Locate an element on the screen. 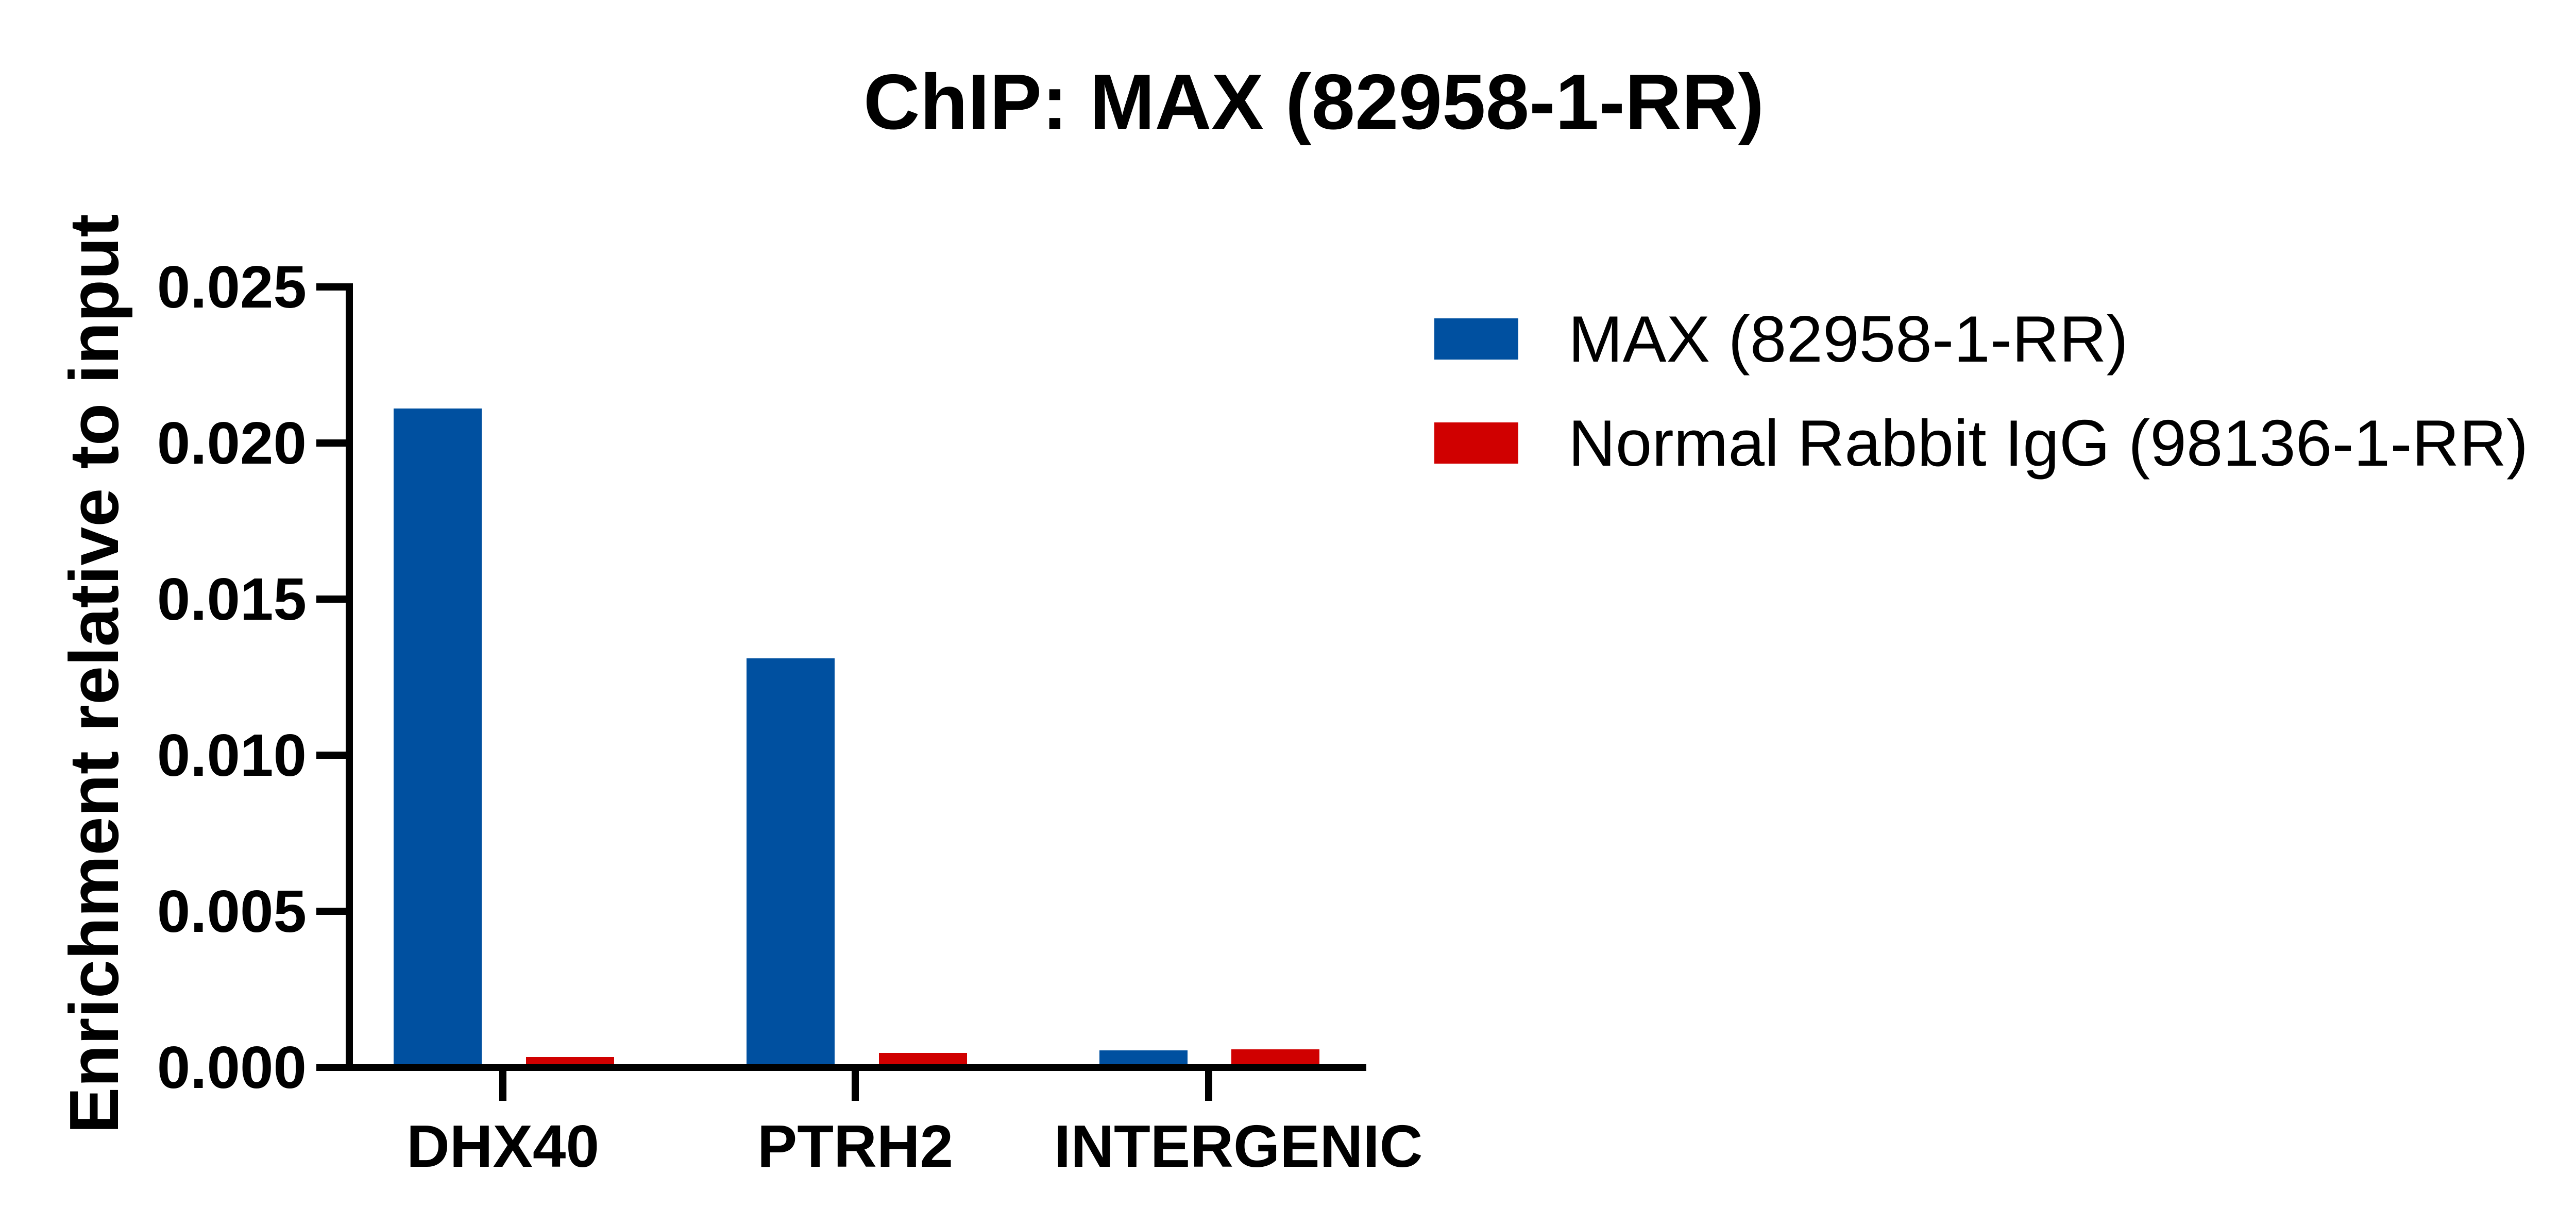 This screenshot has height=1225, width=2576. y-tick-label: 0.025 is located at coordinates (232, 286).